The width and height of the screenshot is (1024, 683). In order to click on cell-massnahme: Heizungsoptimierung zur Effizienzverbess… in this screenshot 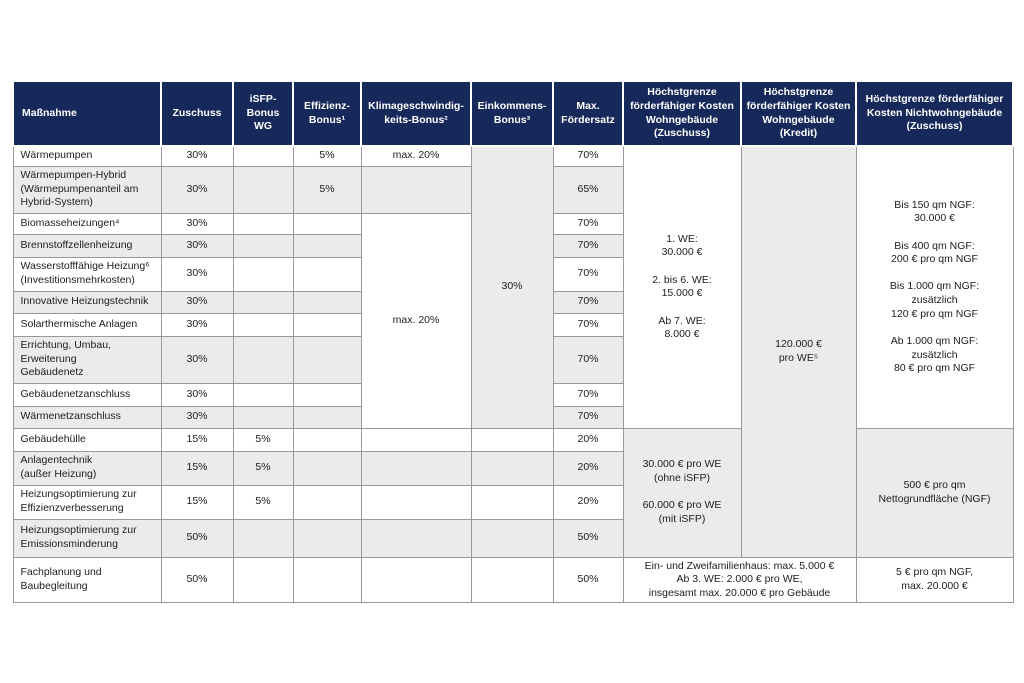, I will do `click(87, 502)`.